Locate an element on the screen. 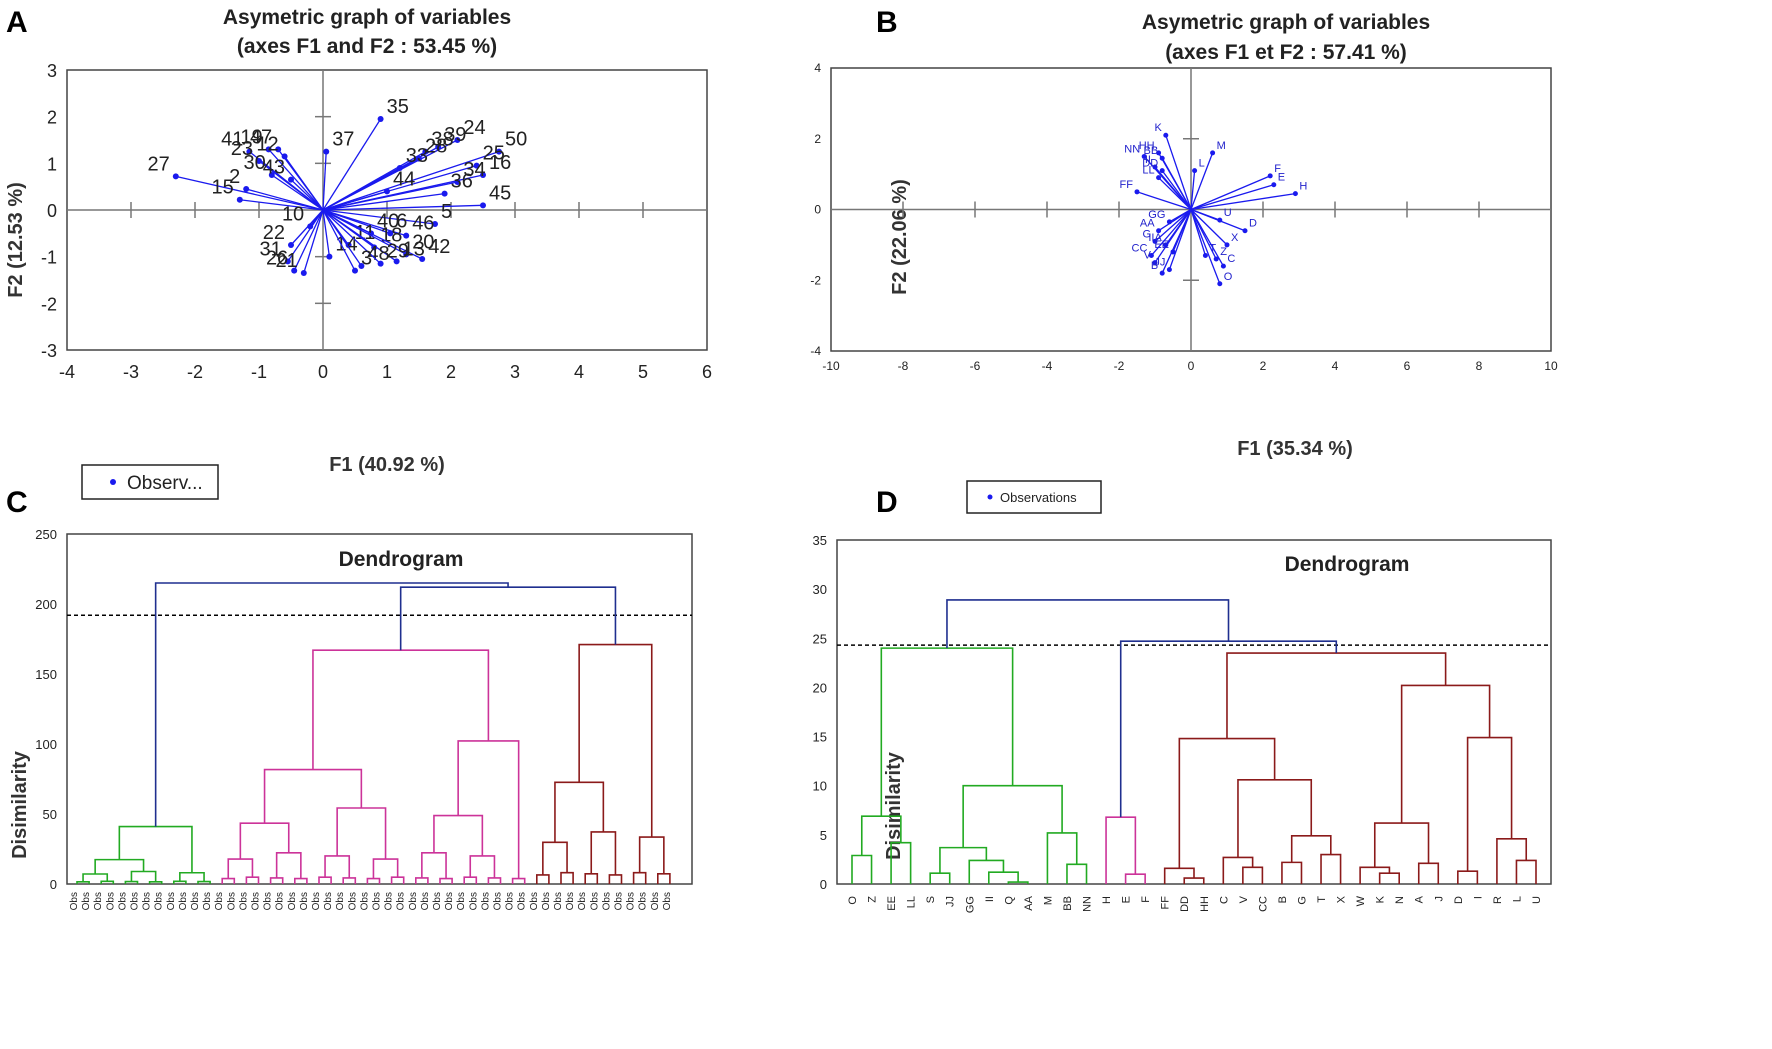 Image resolution: width=1772 pixels, height=1049 pixels. panel-a-x-tick-label: -4 is located at coordinates (67, 372).